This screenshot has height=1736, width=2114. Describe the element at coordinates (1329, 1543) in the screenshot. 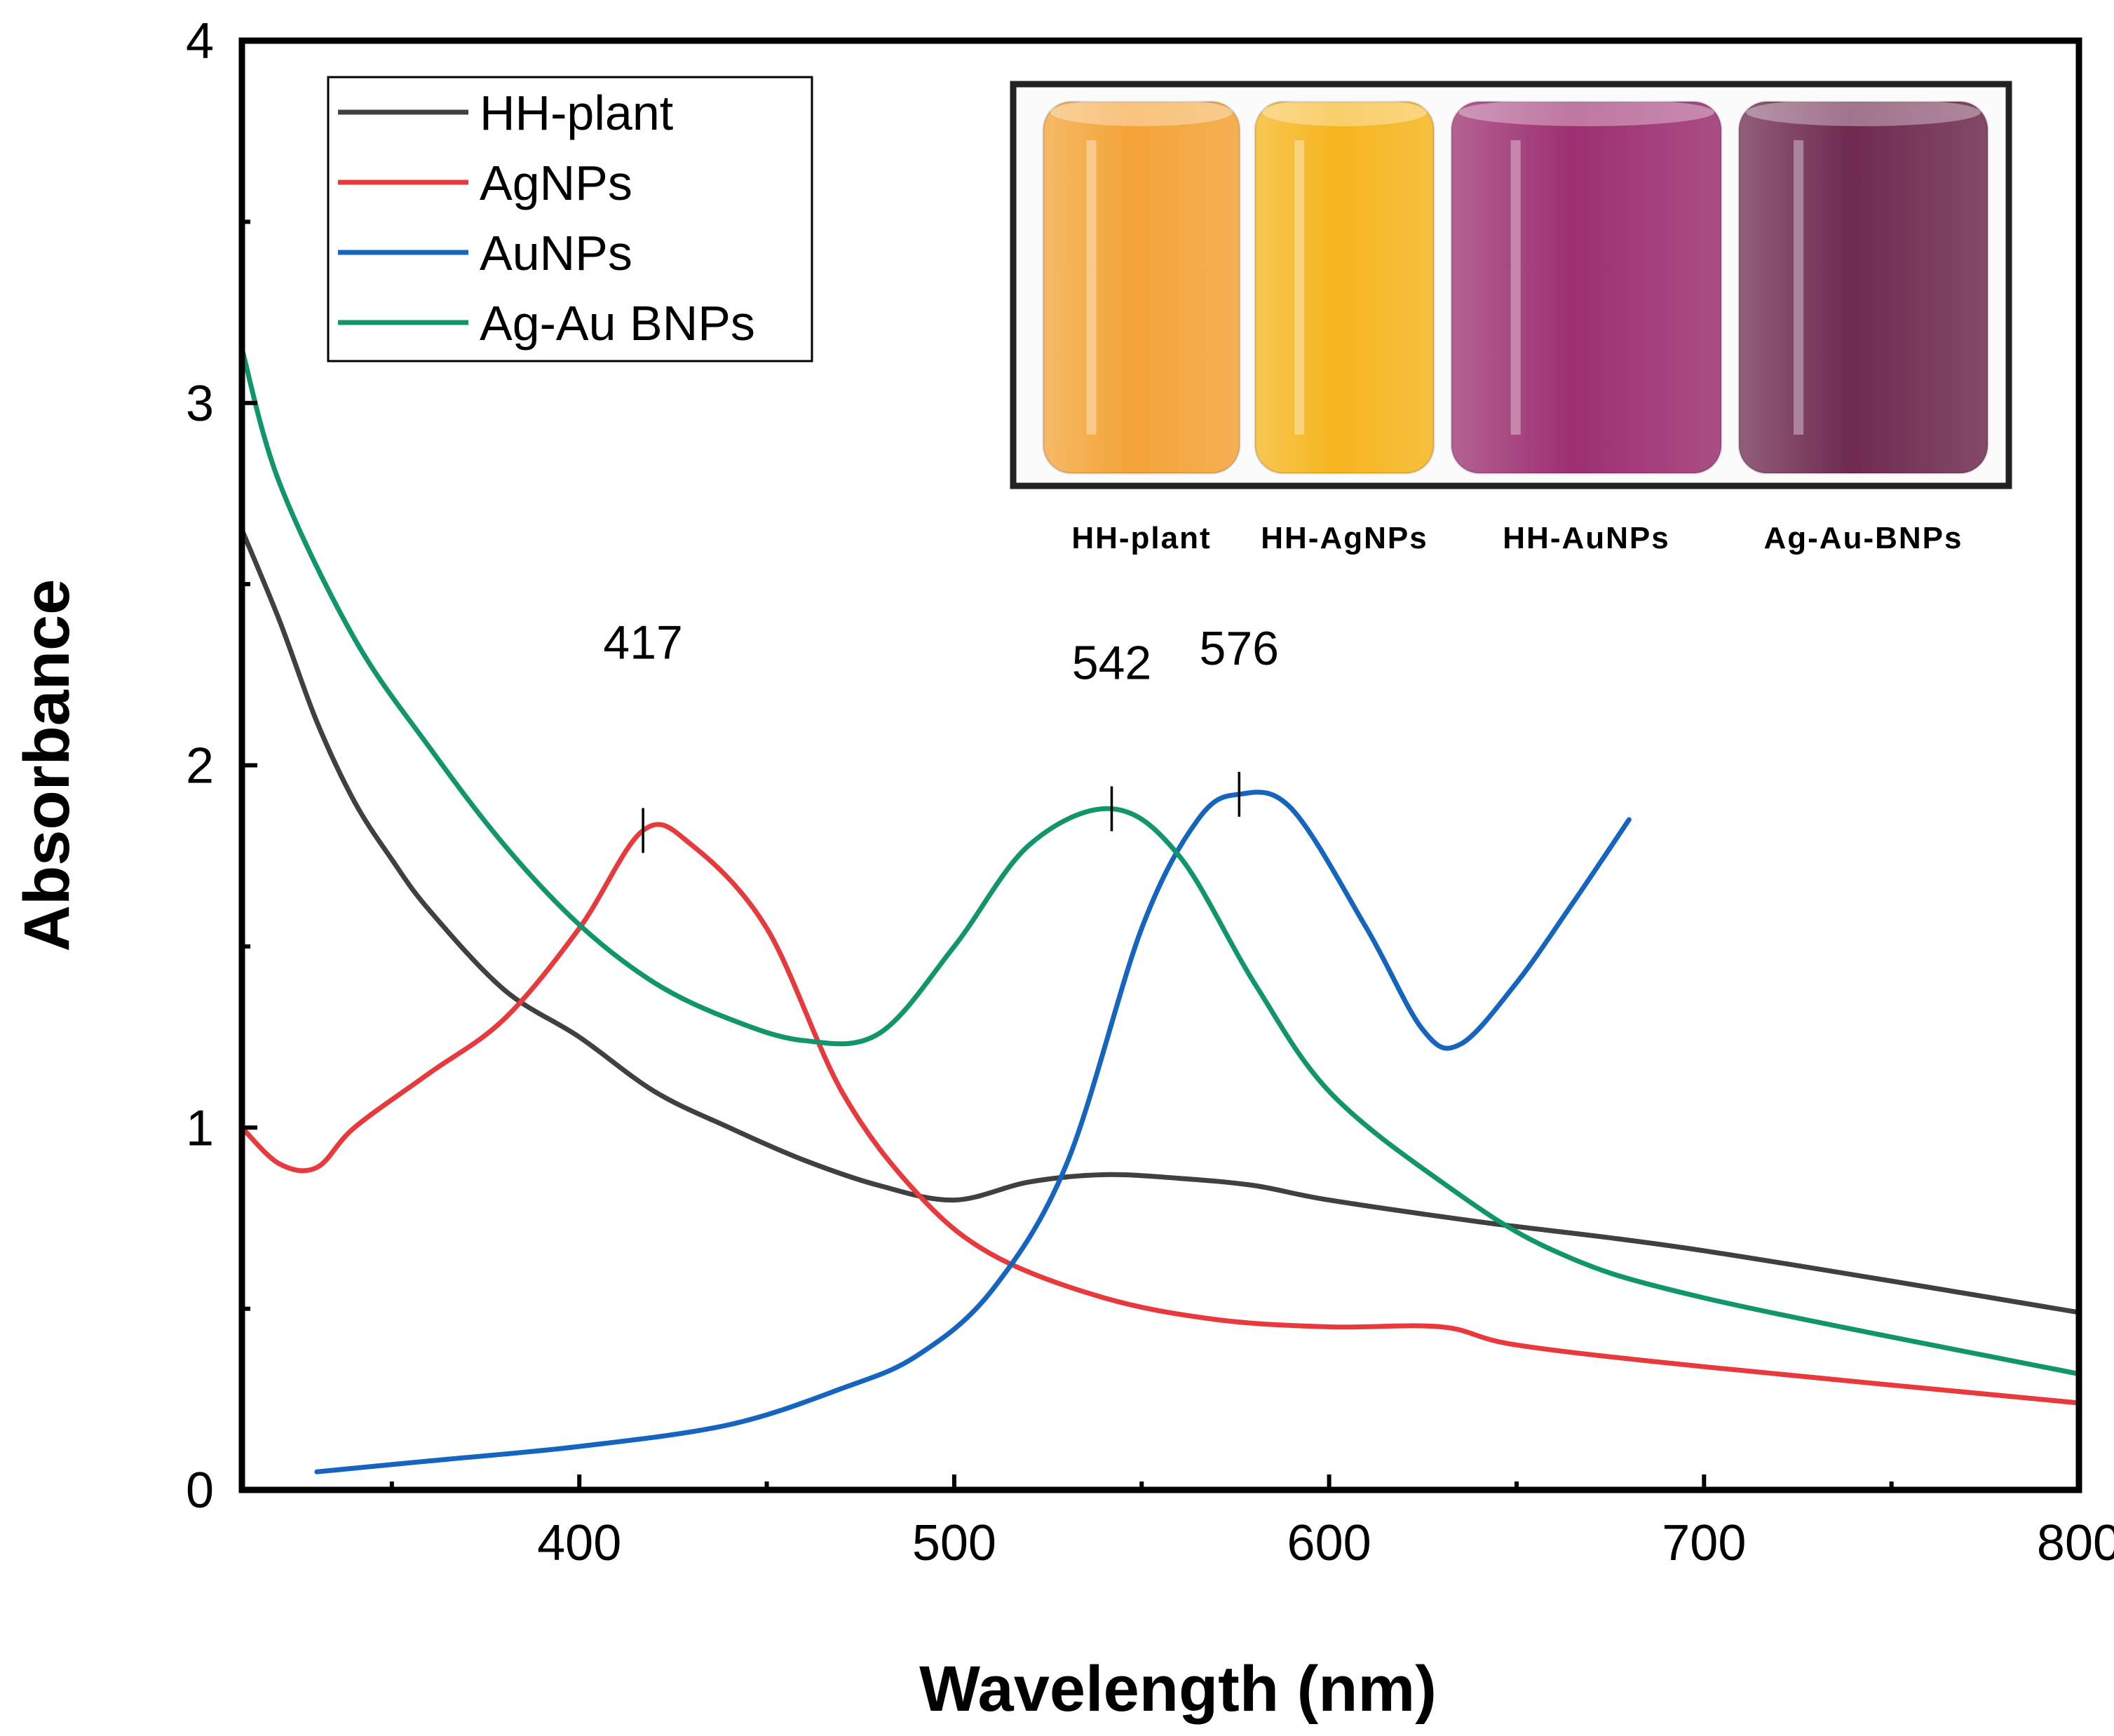

I see `x-tick-label: 600` at that location.